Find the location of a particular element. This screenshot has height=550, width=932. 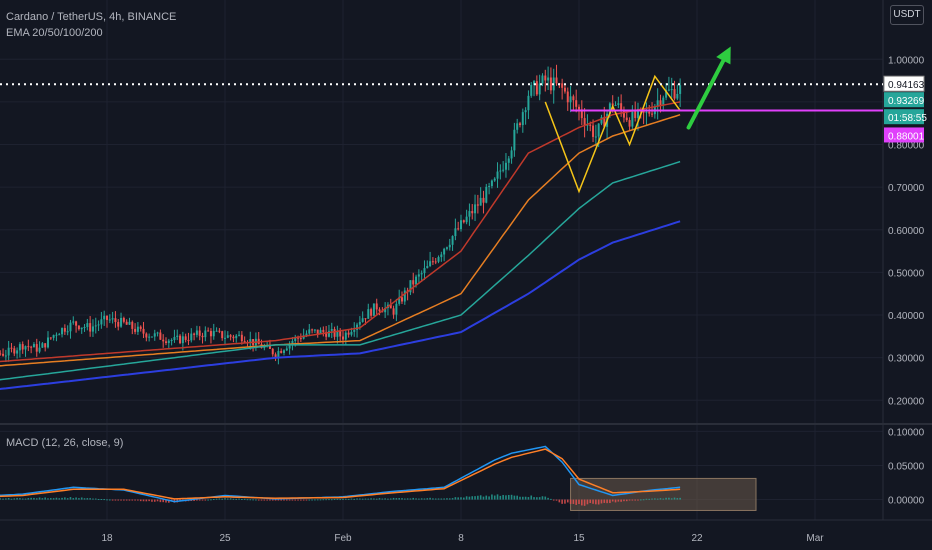

price-tick-label: 1.00000 is located at coordinates (906, 60).